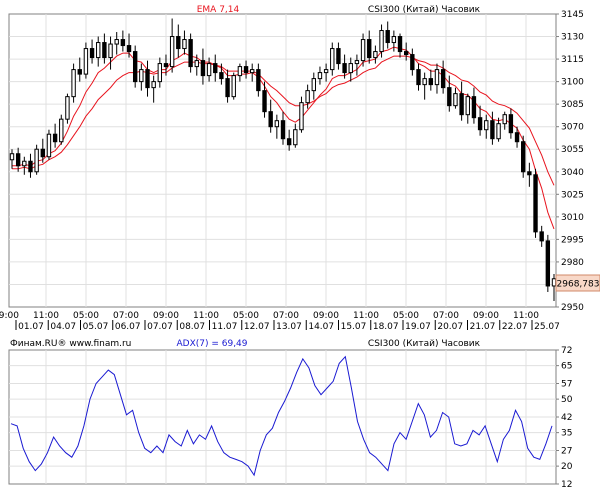 The image size is (600, 500). Describe the element at coordinates (572, 263) in the screenshot. I see `main-y-tick-label: 2980` at that location.